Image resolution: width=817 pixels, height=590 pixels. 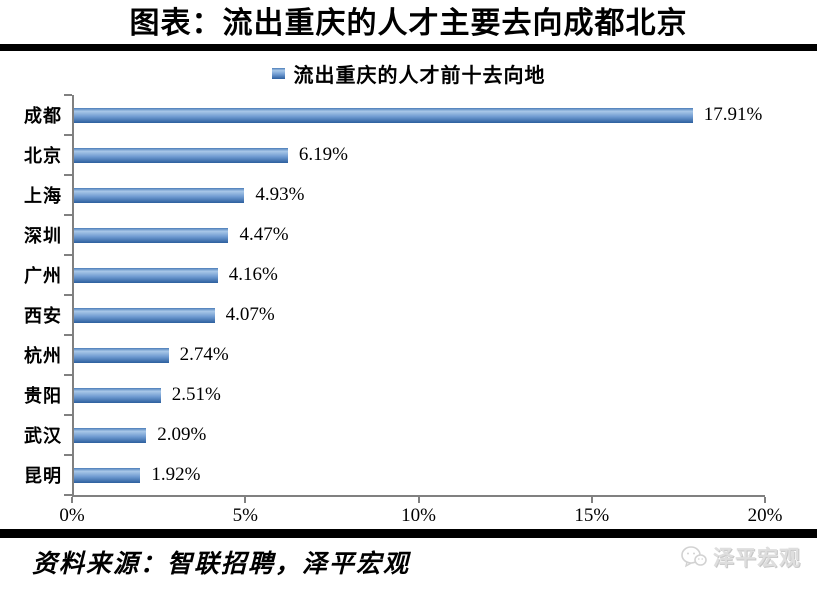 What do you see at coordinates (43, 276) in the screenshot?
I see `category-label: 广州` at bounding box center [43, 276].